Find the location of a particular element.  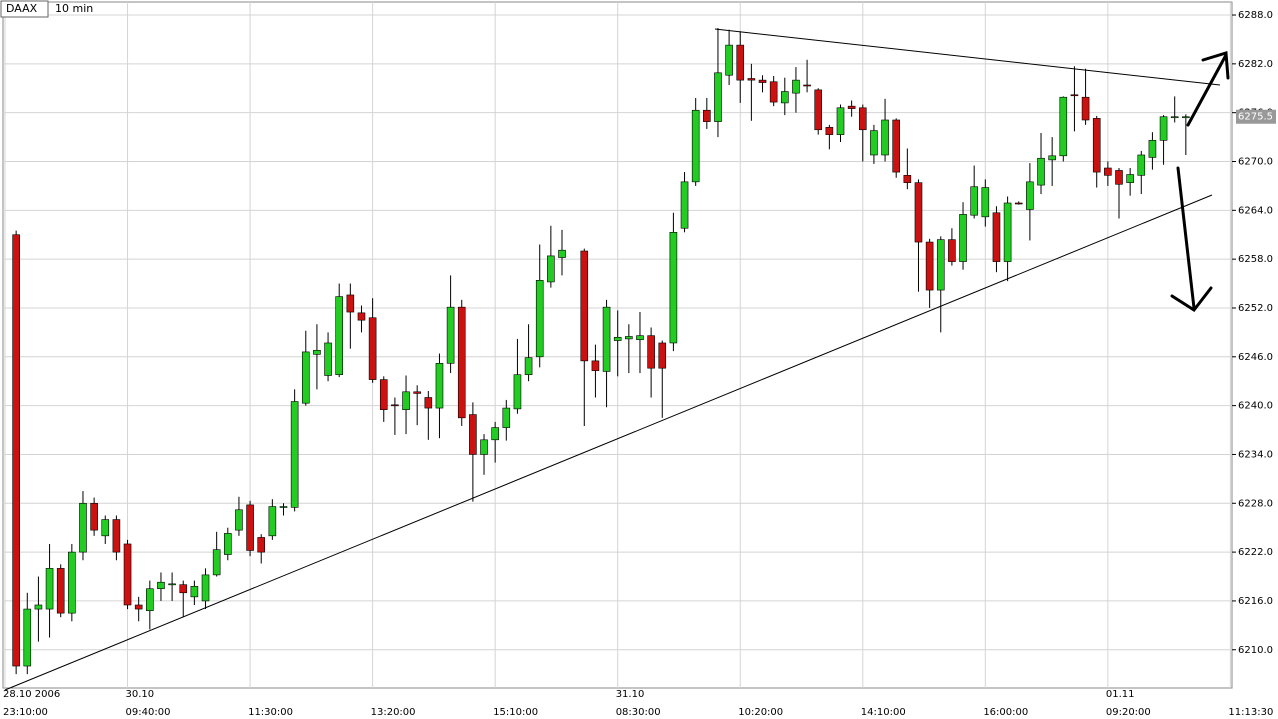

x-tick-label: 11:13:30 is located at coordinates (1250, 712).